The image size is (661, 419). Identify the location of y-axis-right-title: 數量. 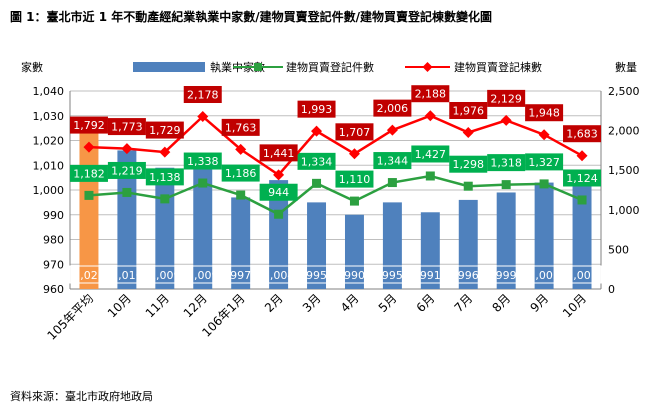
(626, 67).